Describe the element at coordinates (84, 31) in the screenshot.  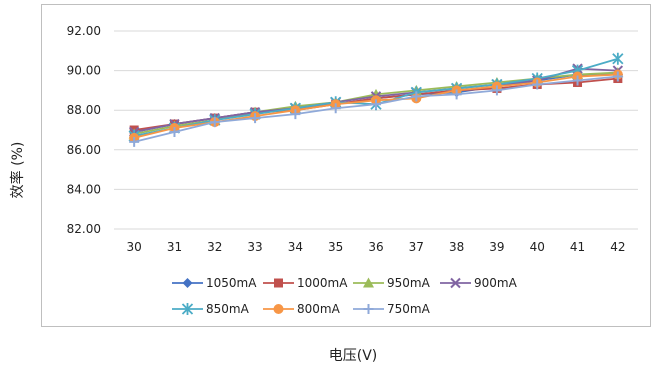
I see `y-tick-label: 92.00` at that location.